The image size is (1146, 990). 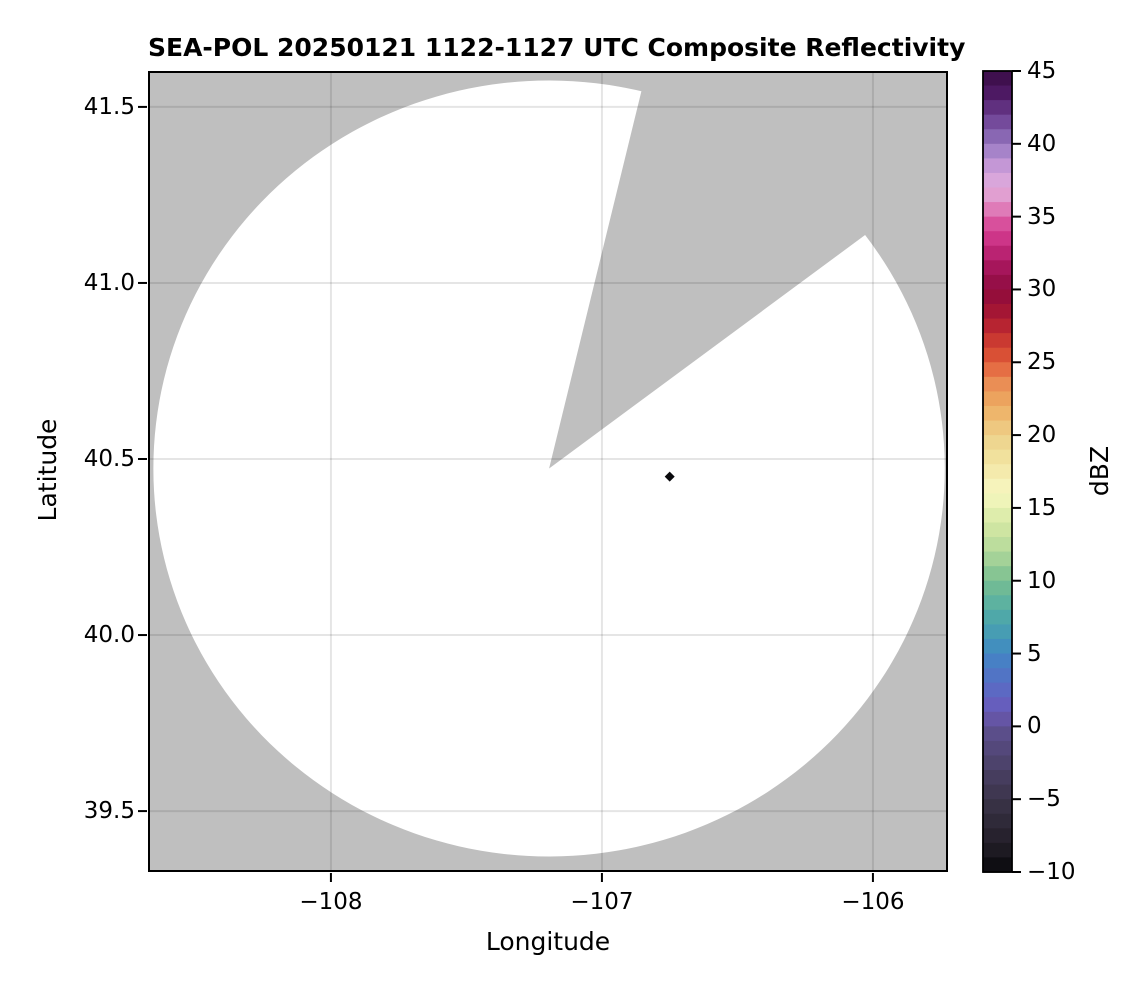 I want to click on y-tick-label: 40.5, so click(x=109, y=459).